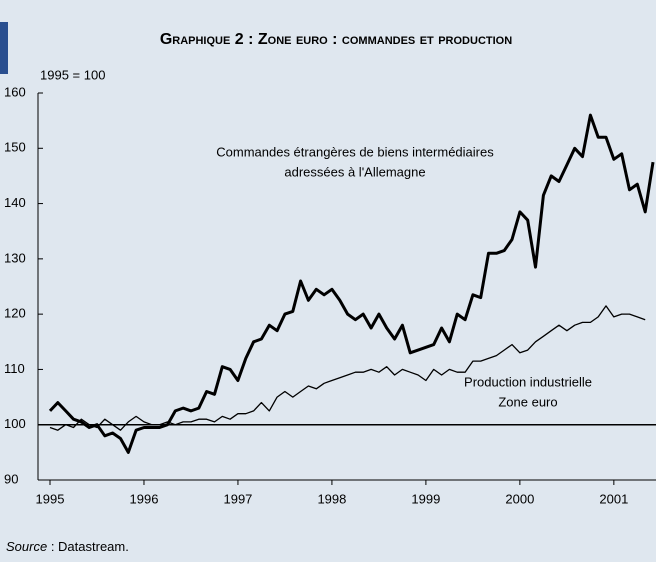 The image size is (656, 562). I want to click on source: Source : Datastream., so click(67, 546).